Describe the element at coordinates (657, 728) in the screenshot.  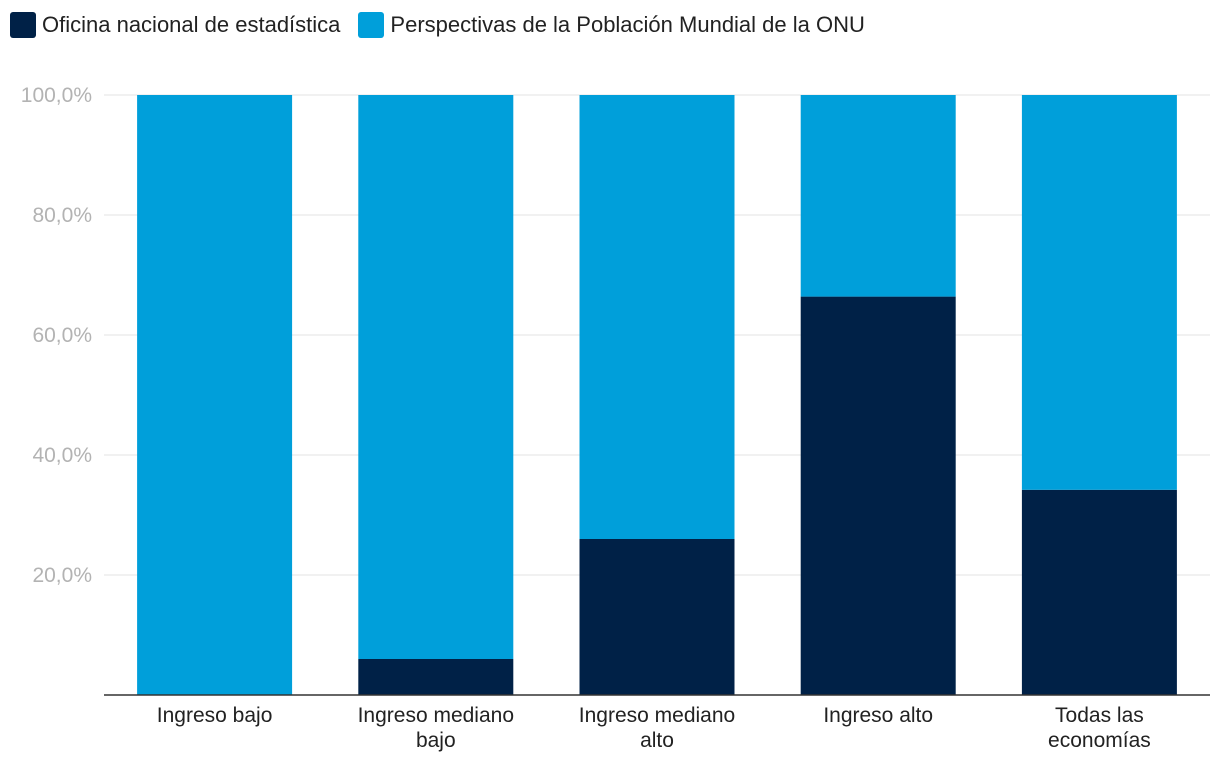
I see `x-tick-label: Ingreso mediano alto` at that location.